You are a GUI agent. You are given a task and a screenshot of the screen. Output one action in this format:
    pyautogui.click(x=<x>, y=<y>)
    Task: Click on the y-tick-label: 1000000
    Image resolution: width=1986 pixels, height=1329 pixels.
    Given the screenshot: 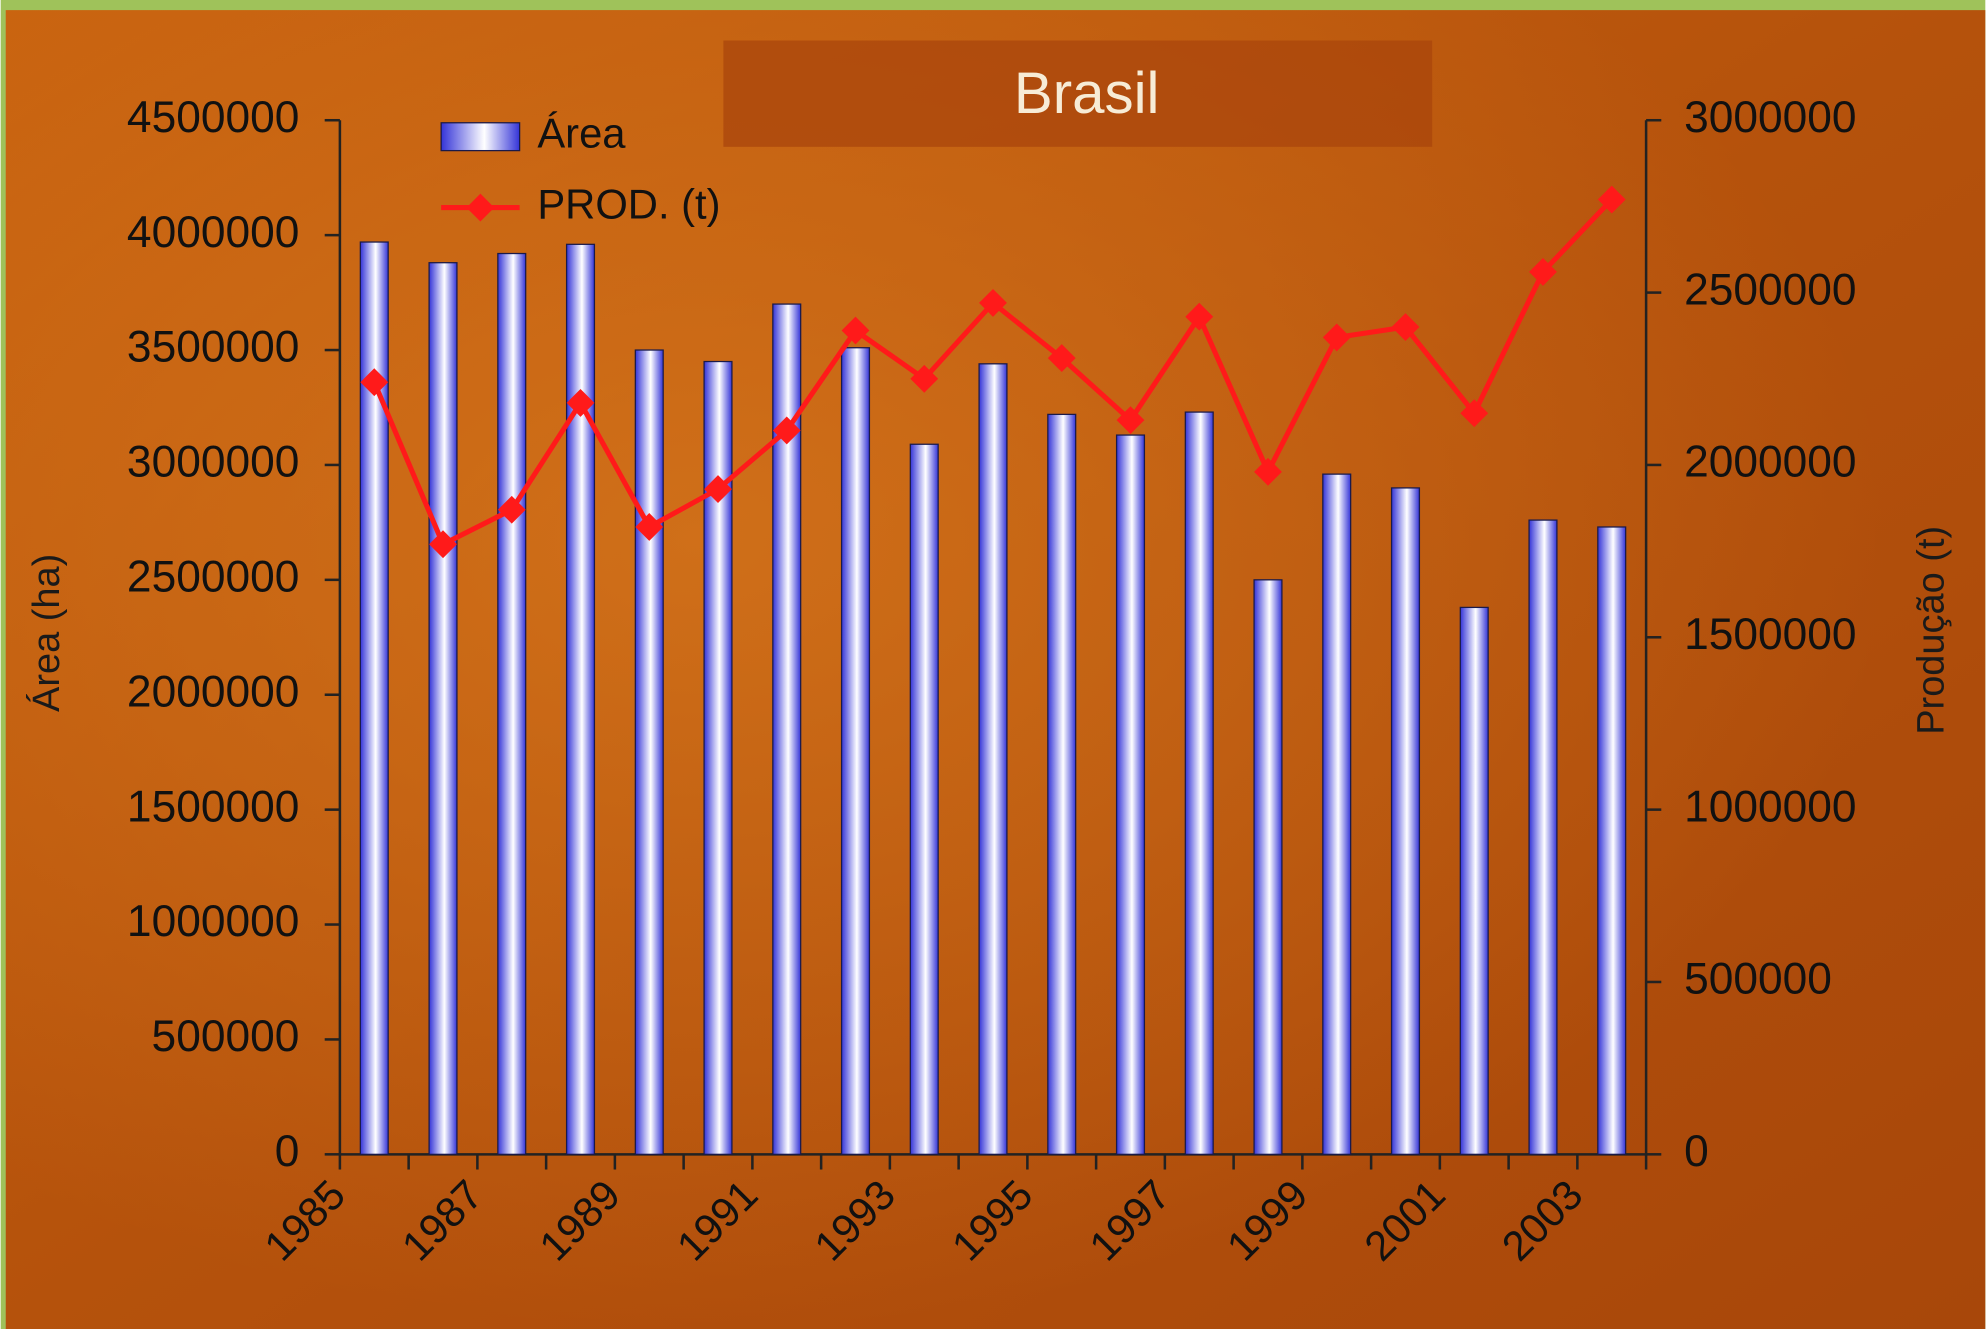 What is the action you would take?
    pyautogui.click(x=213, y=921)
    